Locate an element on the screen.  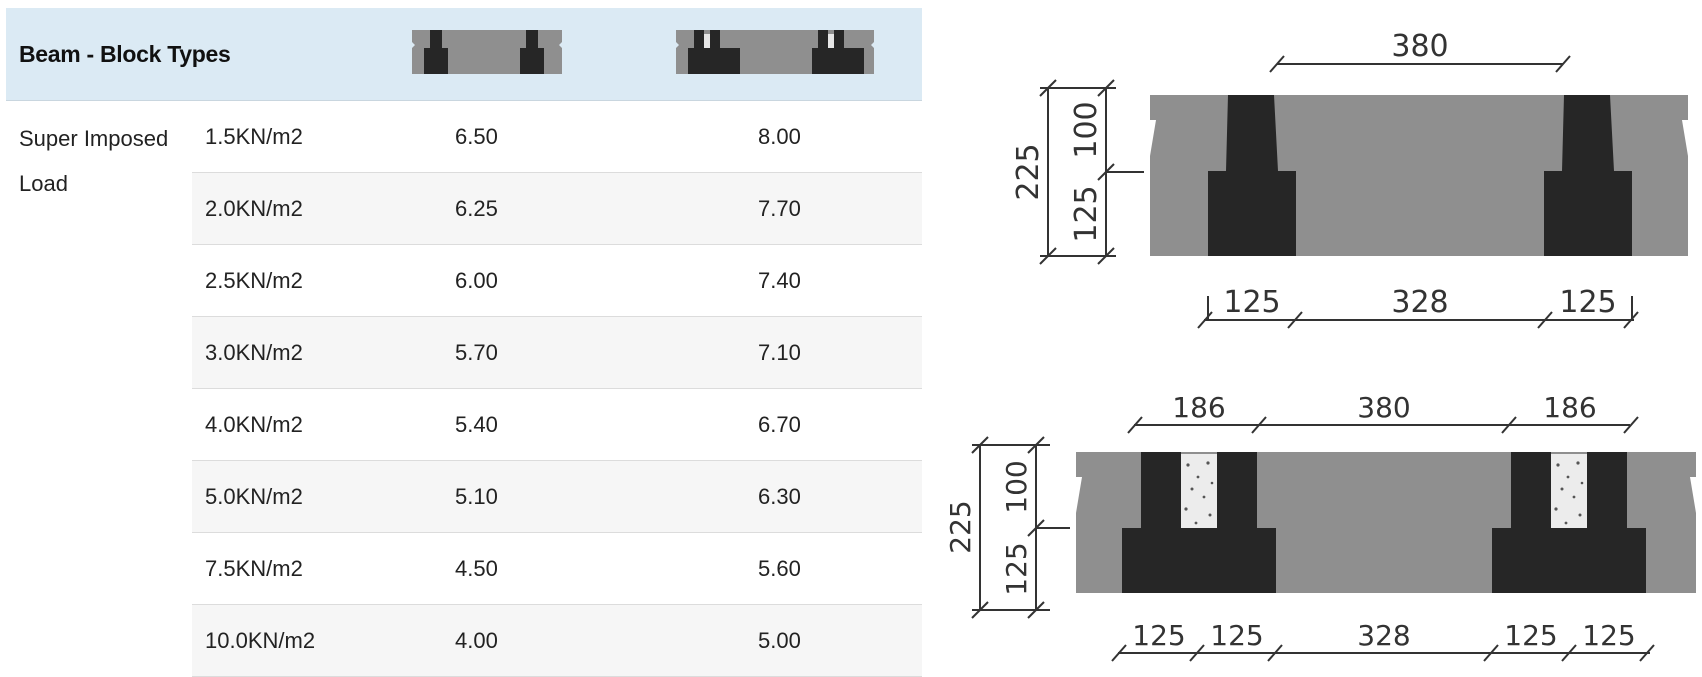
single-span-cell: 5.70 is located at coordinates (476, 352).